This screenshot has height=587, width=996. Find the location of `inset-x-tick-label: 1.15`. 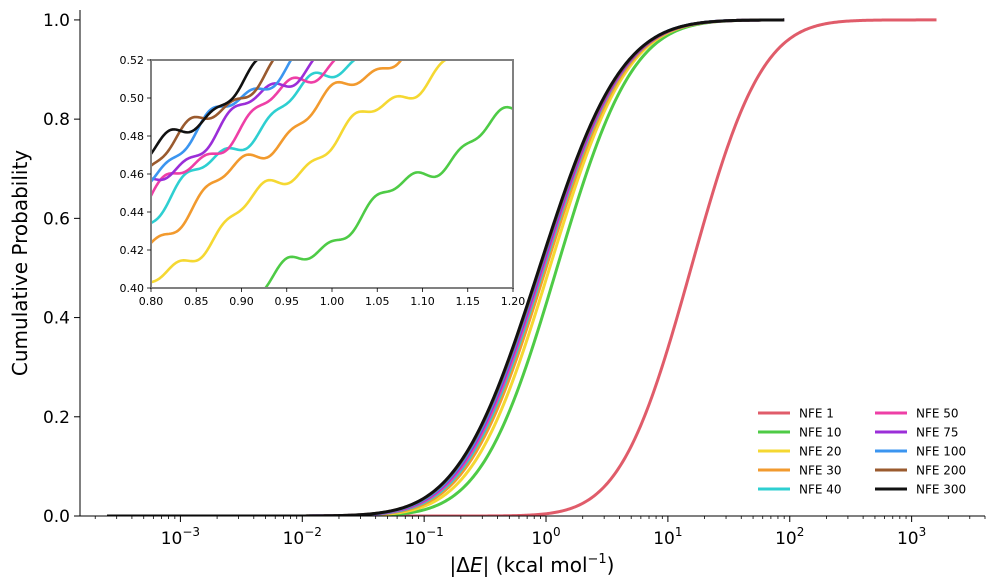

inset-x-tick-label: 1.15 is located at coordinates (468, 301).